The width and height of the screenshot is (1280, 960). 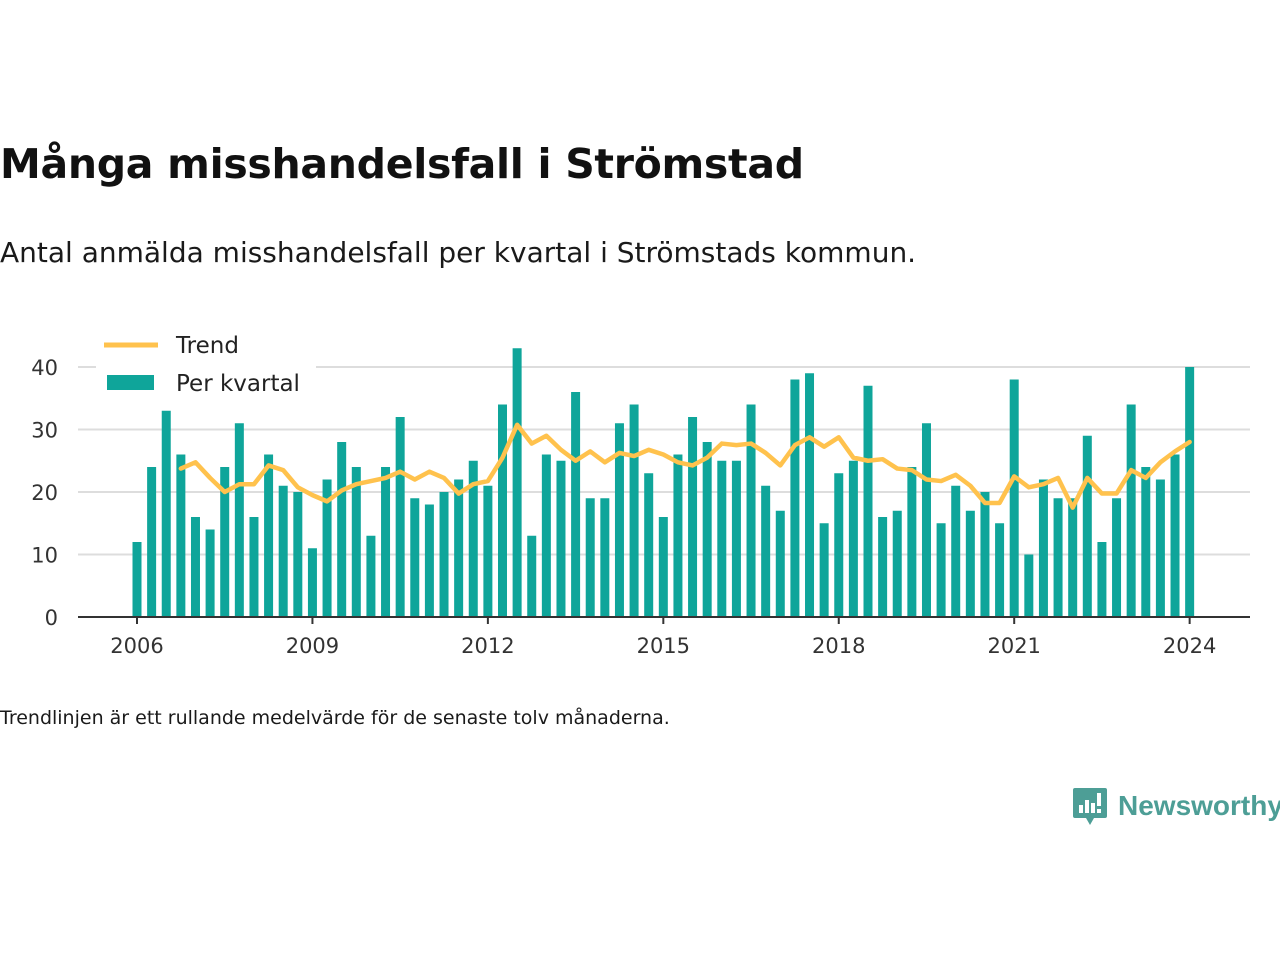 What do you see at coordinates (342, 529) in the screenshot?
I see `bar: 2009 Q3: 28` at bounding box center [342, 529].